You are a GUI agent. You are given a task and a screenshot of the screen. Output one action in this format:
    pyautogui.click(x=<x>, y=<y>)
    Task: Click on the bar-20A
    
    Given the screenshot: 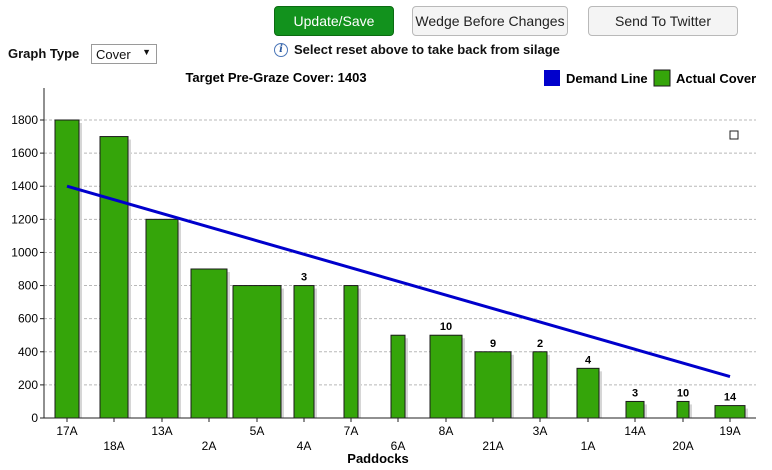 What is the action you would take?
    pyautogui.click(x=683, y=409)
    